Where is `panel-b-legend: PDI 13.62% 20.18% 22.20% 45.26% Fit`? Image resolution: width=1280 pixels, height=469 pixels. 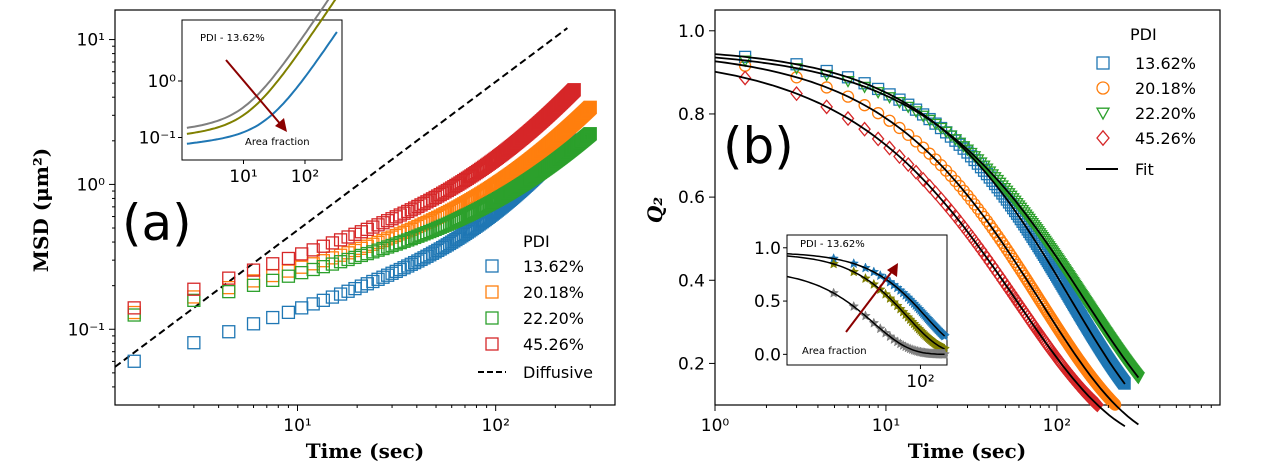
panel-b-legend: PDI 13.62% 20.18% 22.20% 45.26% Fit is located at coordinates (1141, 102).